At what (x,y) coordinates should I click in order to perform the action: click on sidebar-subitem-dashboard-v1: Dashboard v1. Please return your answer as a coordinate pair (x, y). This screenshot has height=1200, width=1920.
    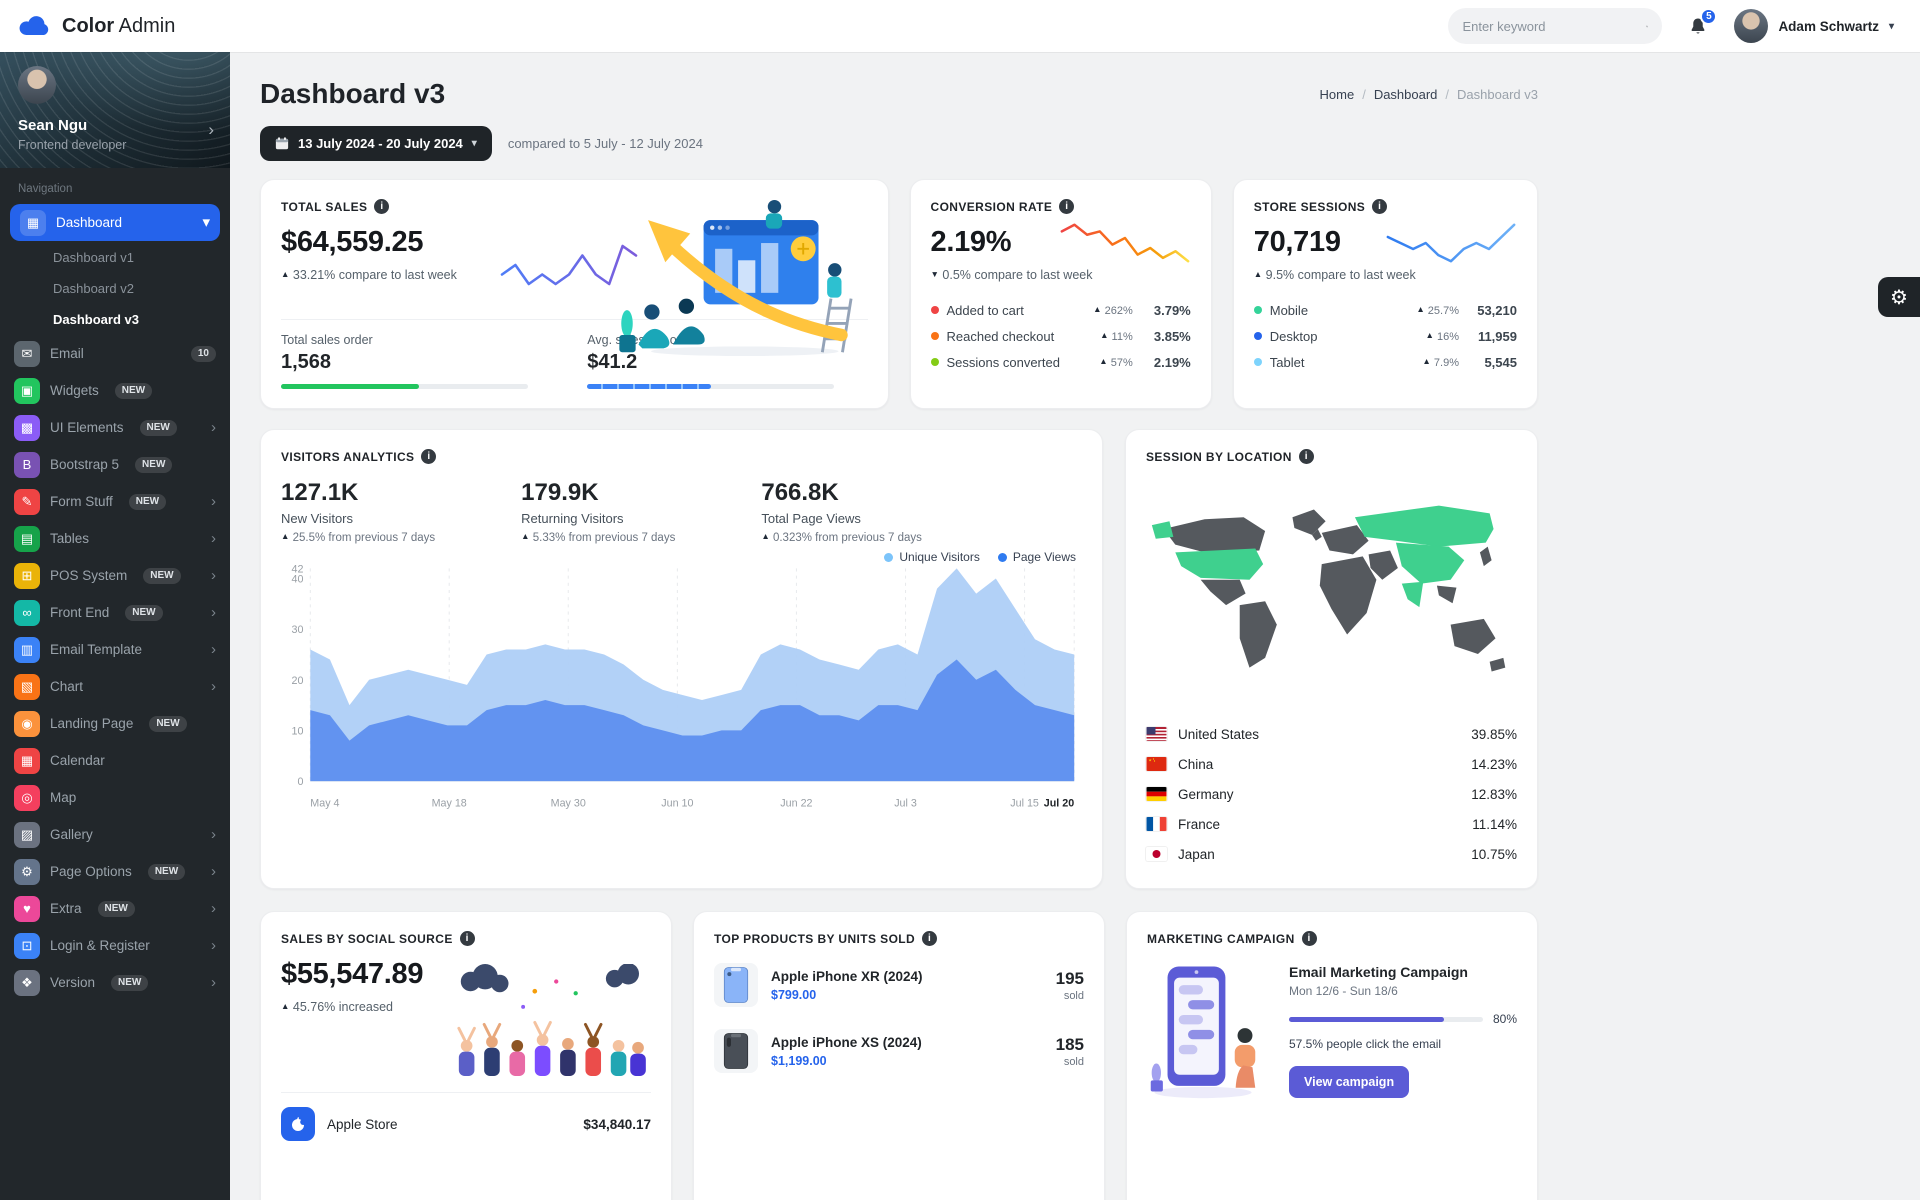
    Looking at the image, I should click on (93, 257).